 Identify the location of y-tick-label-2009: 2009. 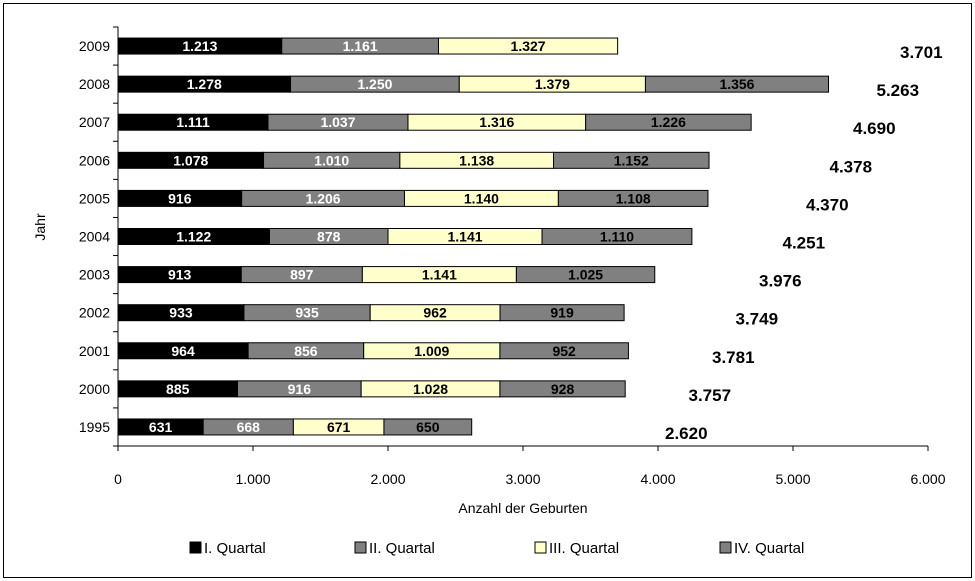
(94, 46).